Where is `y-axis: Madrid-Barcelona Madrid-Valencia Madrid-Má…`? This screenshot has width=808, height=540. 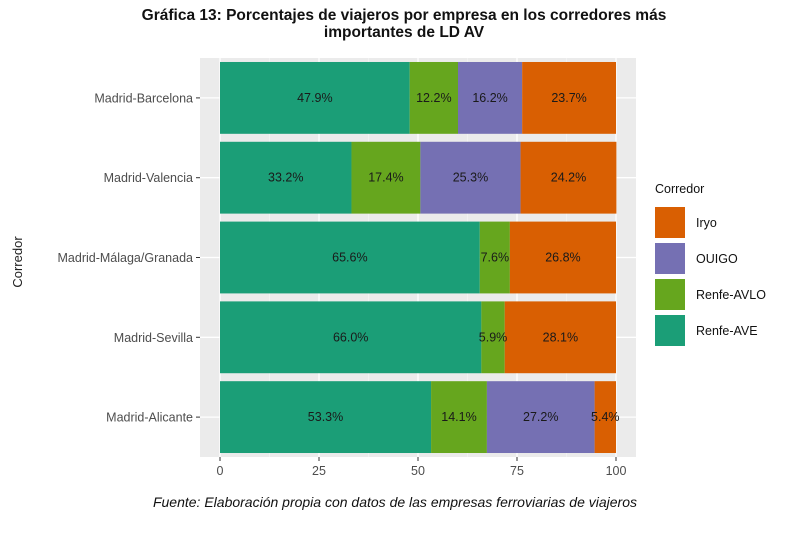 y-axis: Madrid-Barcelona Madrid-Valencia Madrid-Má… is located at coordinates (129, 258).